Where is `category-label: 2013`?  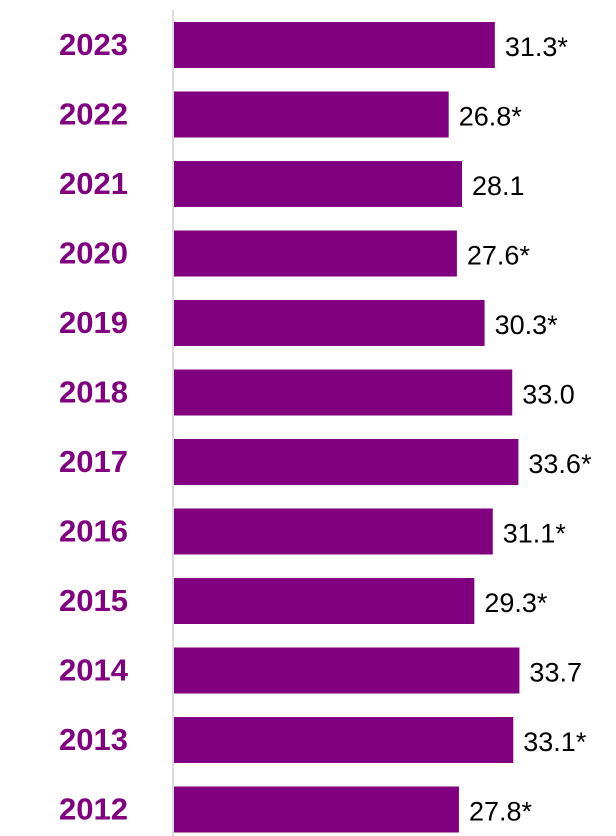 category-label: 2013 is located at coordinates (93, 739).